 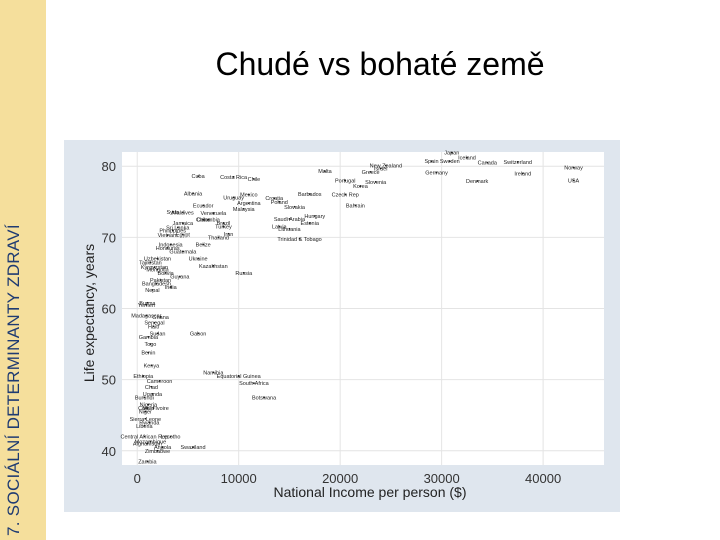 I want to click on point-label: Haiti, so click(x=153, y=327).